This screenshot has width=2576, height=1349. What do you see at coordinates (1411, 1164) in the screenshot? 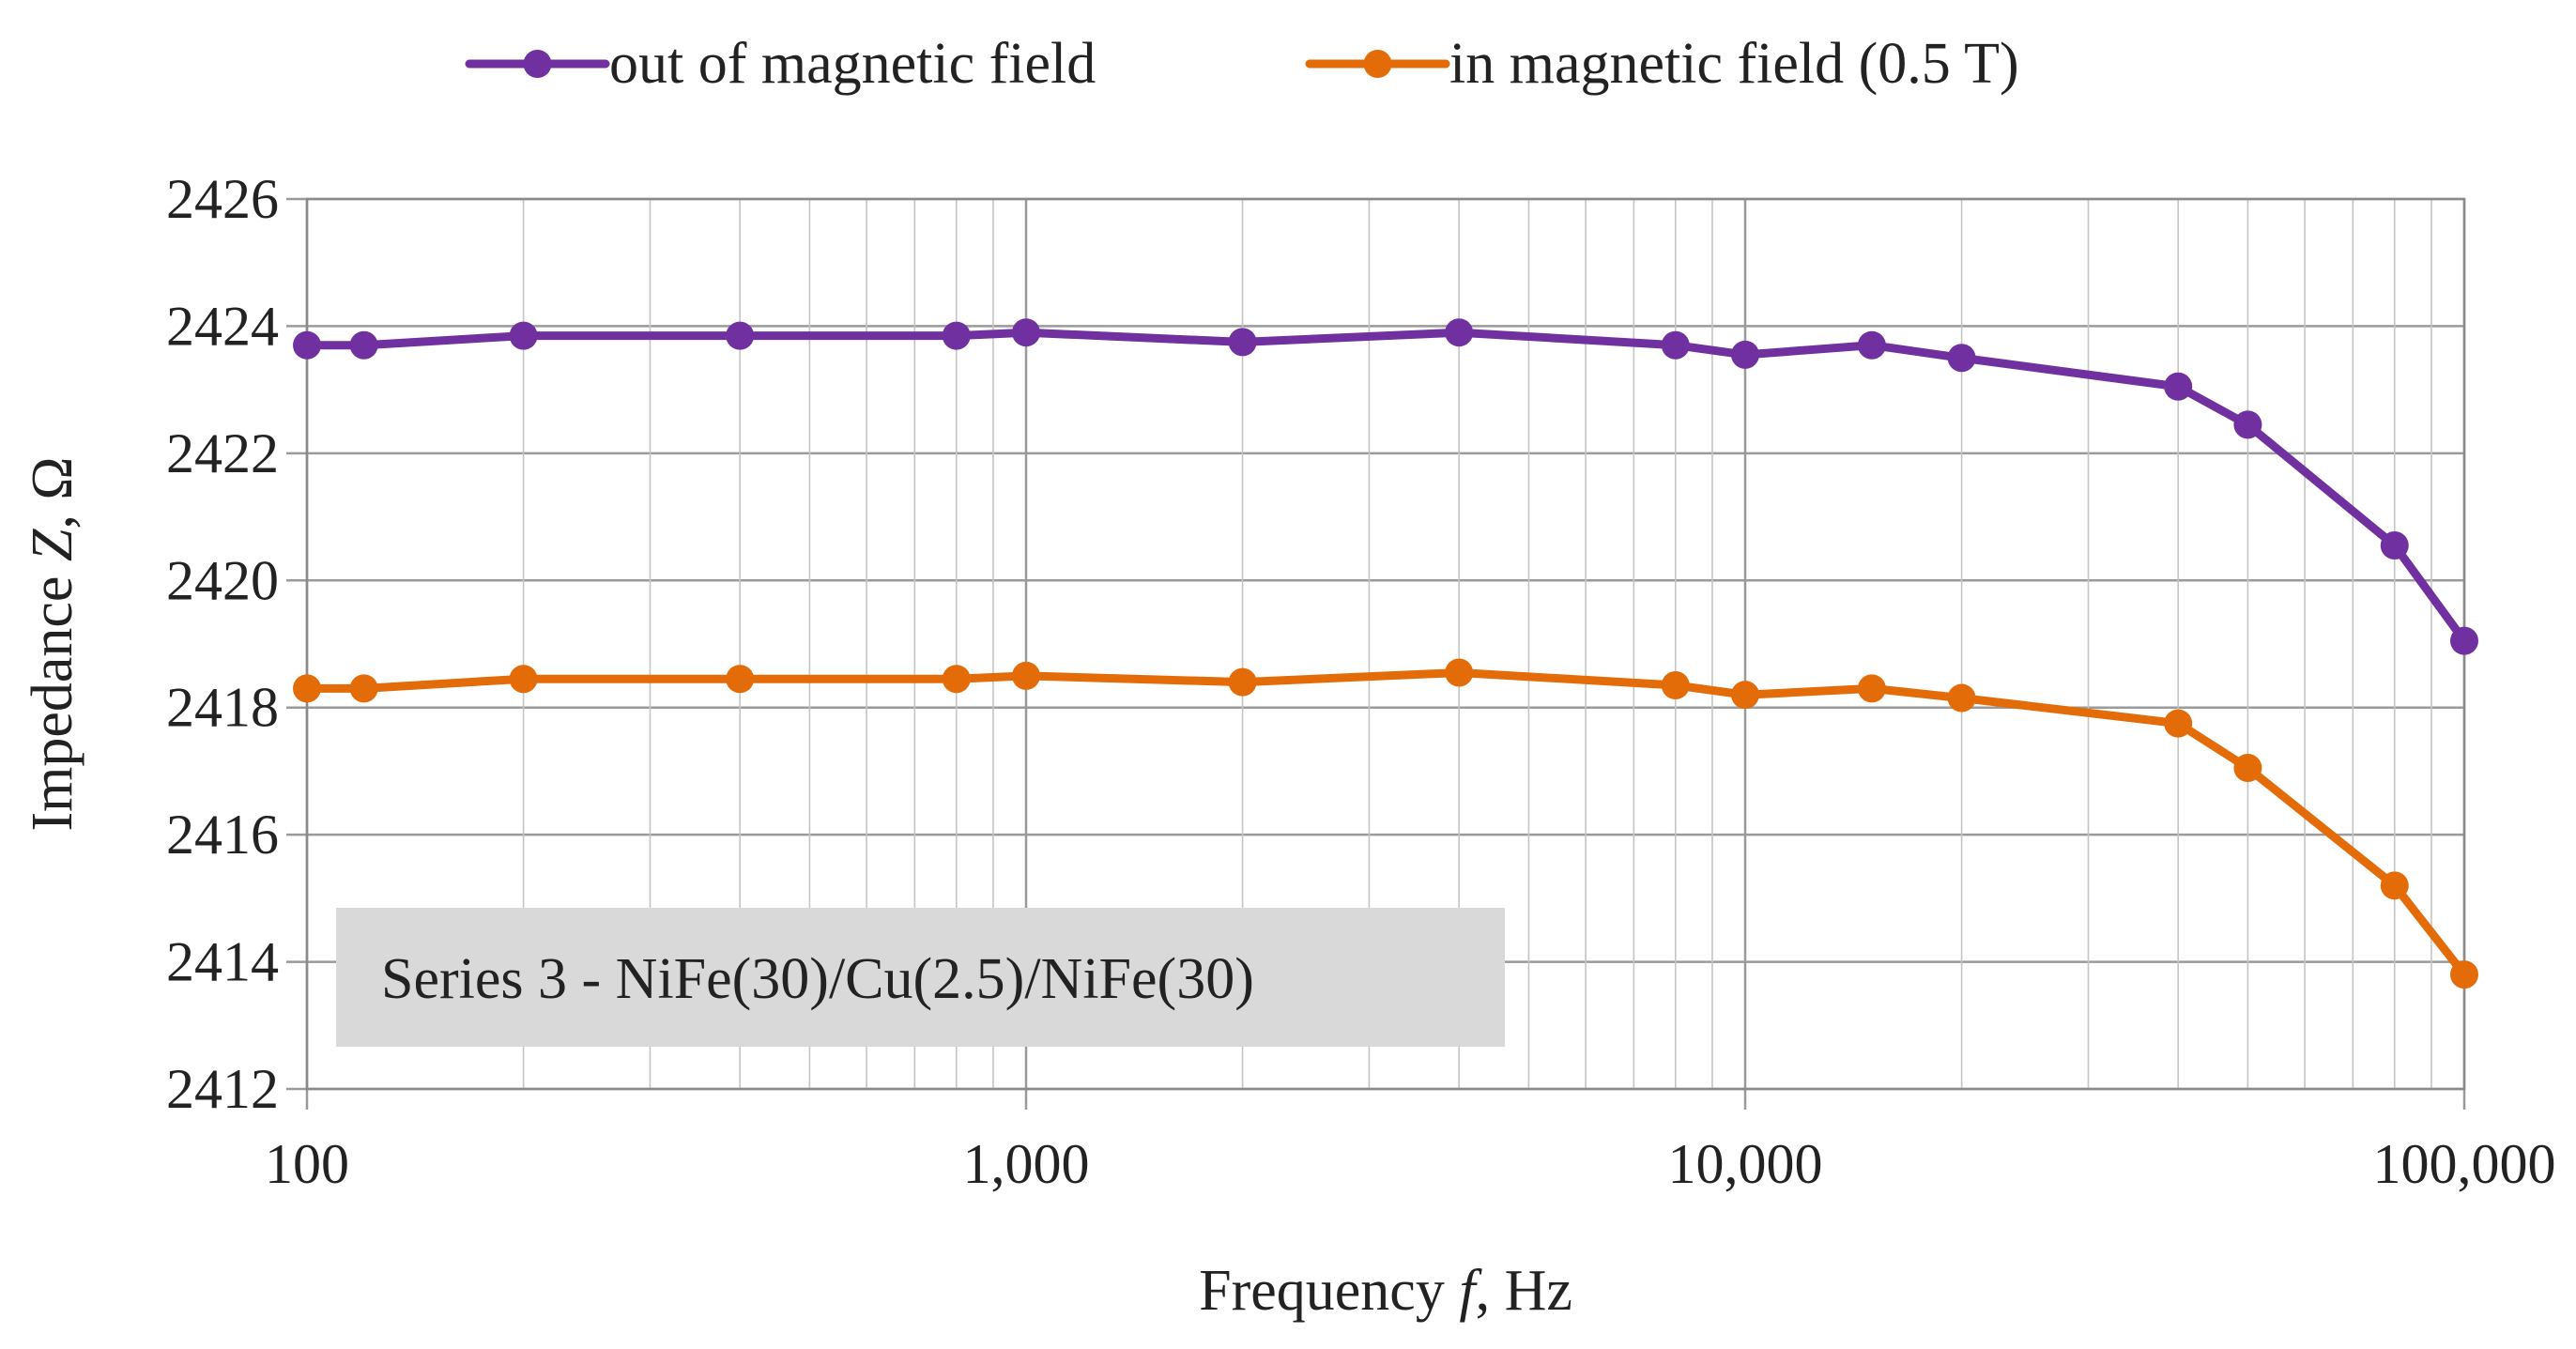
I see `x-axis-ticks: 100 1,000 10,000 100,000` at bounding box center [1411, 1164].